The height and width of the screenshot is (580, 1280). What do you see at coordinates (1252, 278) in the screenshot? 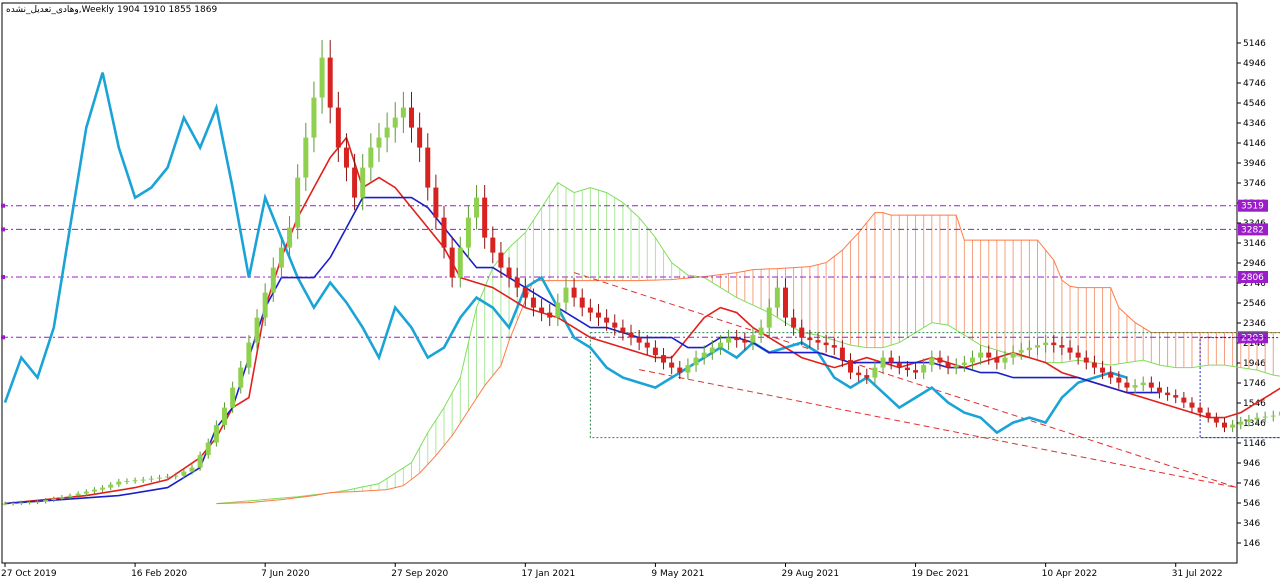
I see `price-level-label: 2806` at bounding box center [1252, 278].